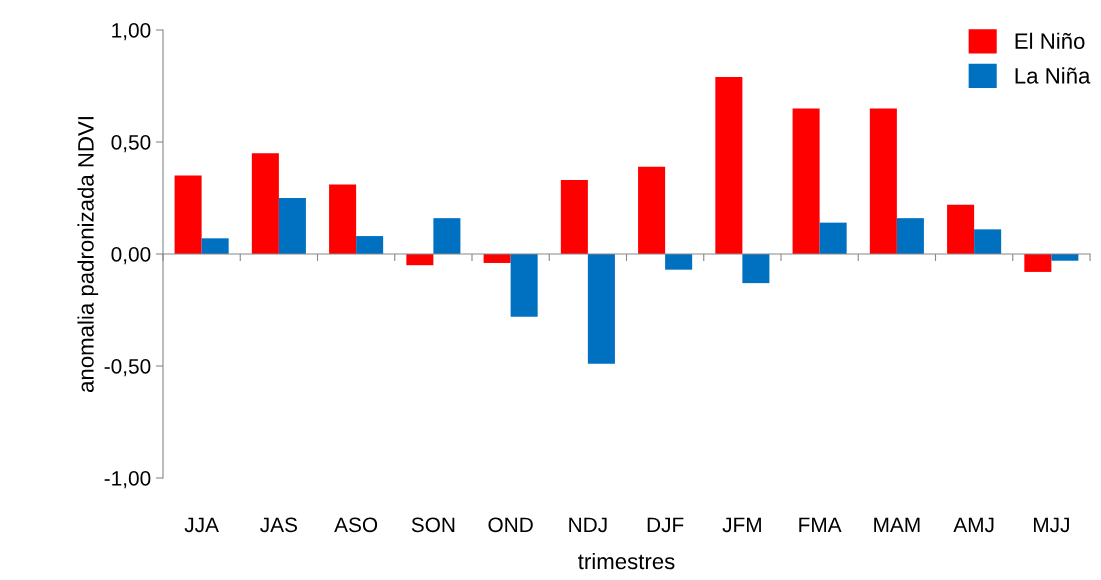  I want to click on x-tick-label: FMA, so click(820, 524).